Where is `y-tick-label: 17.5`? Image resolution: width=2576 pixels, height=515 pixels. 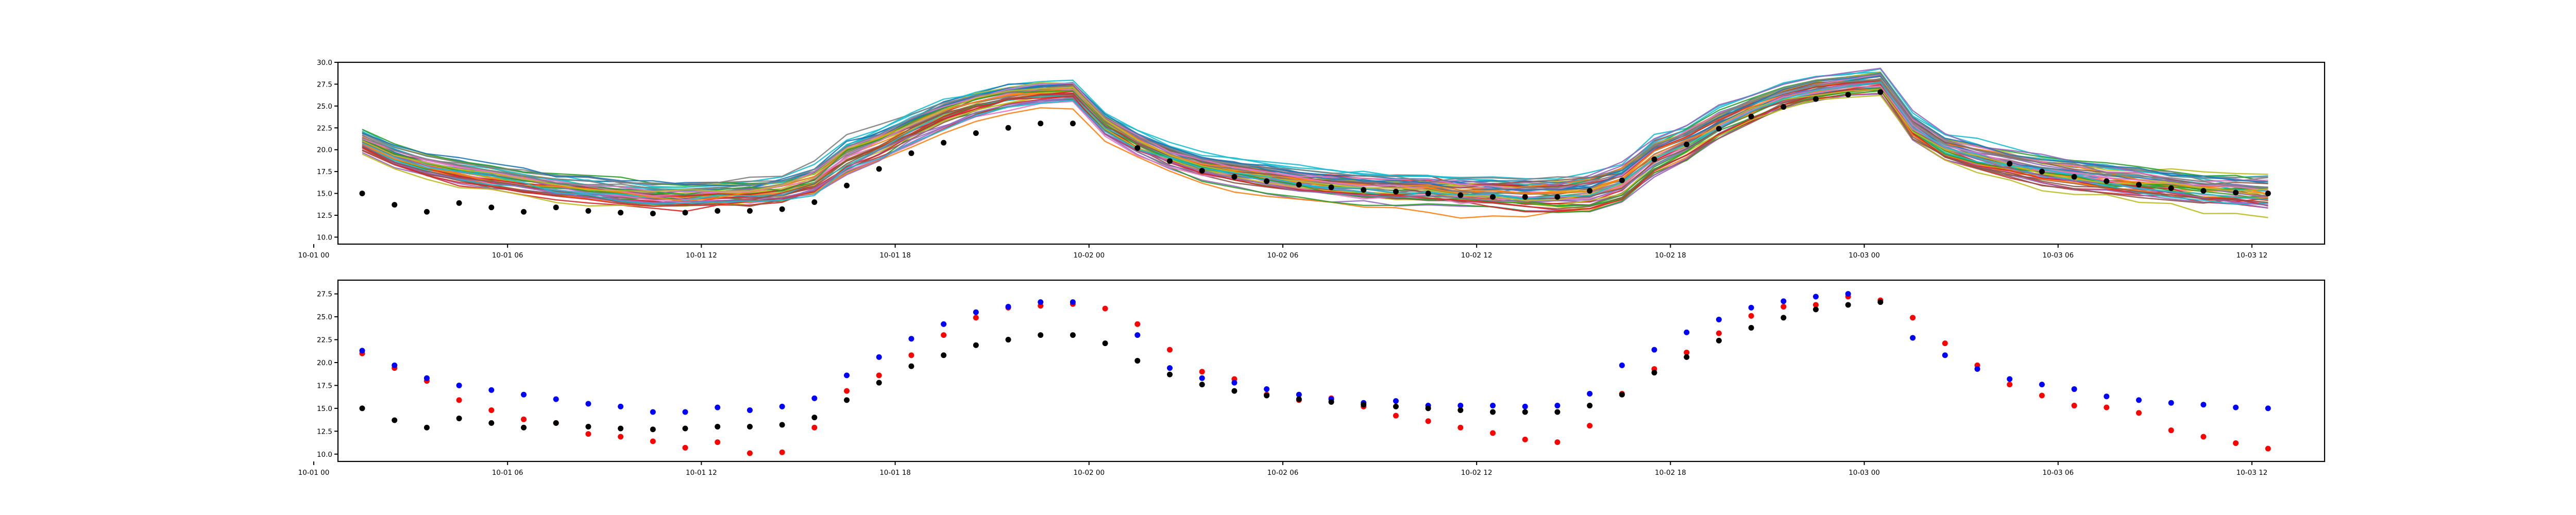
y-tick-label: 17.5 is located at coordinates (324, 386).